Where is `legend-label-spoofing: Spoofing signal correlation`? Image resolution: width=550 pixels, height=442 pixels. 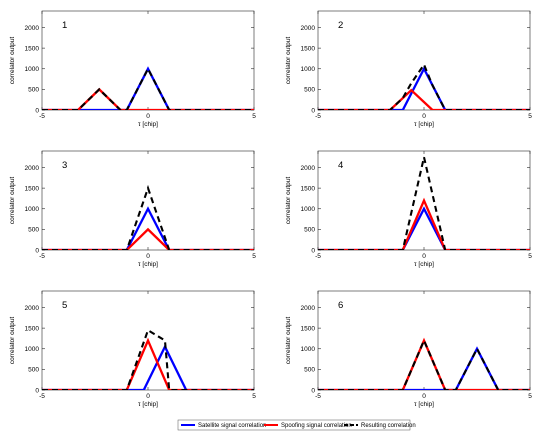 legend-label-spoofing: Spoofing signal correlation is located at coordinates (316, 426).